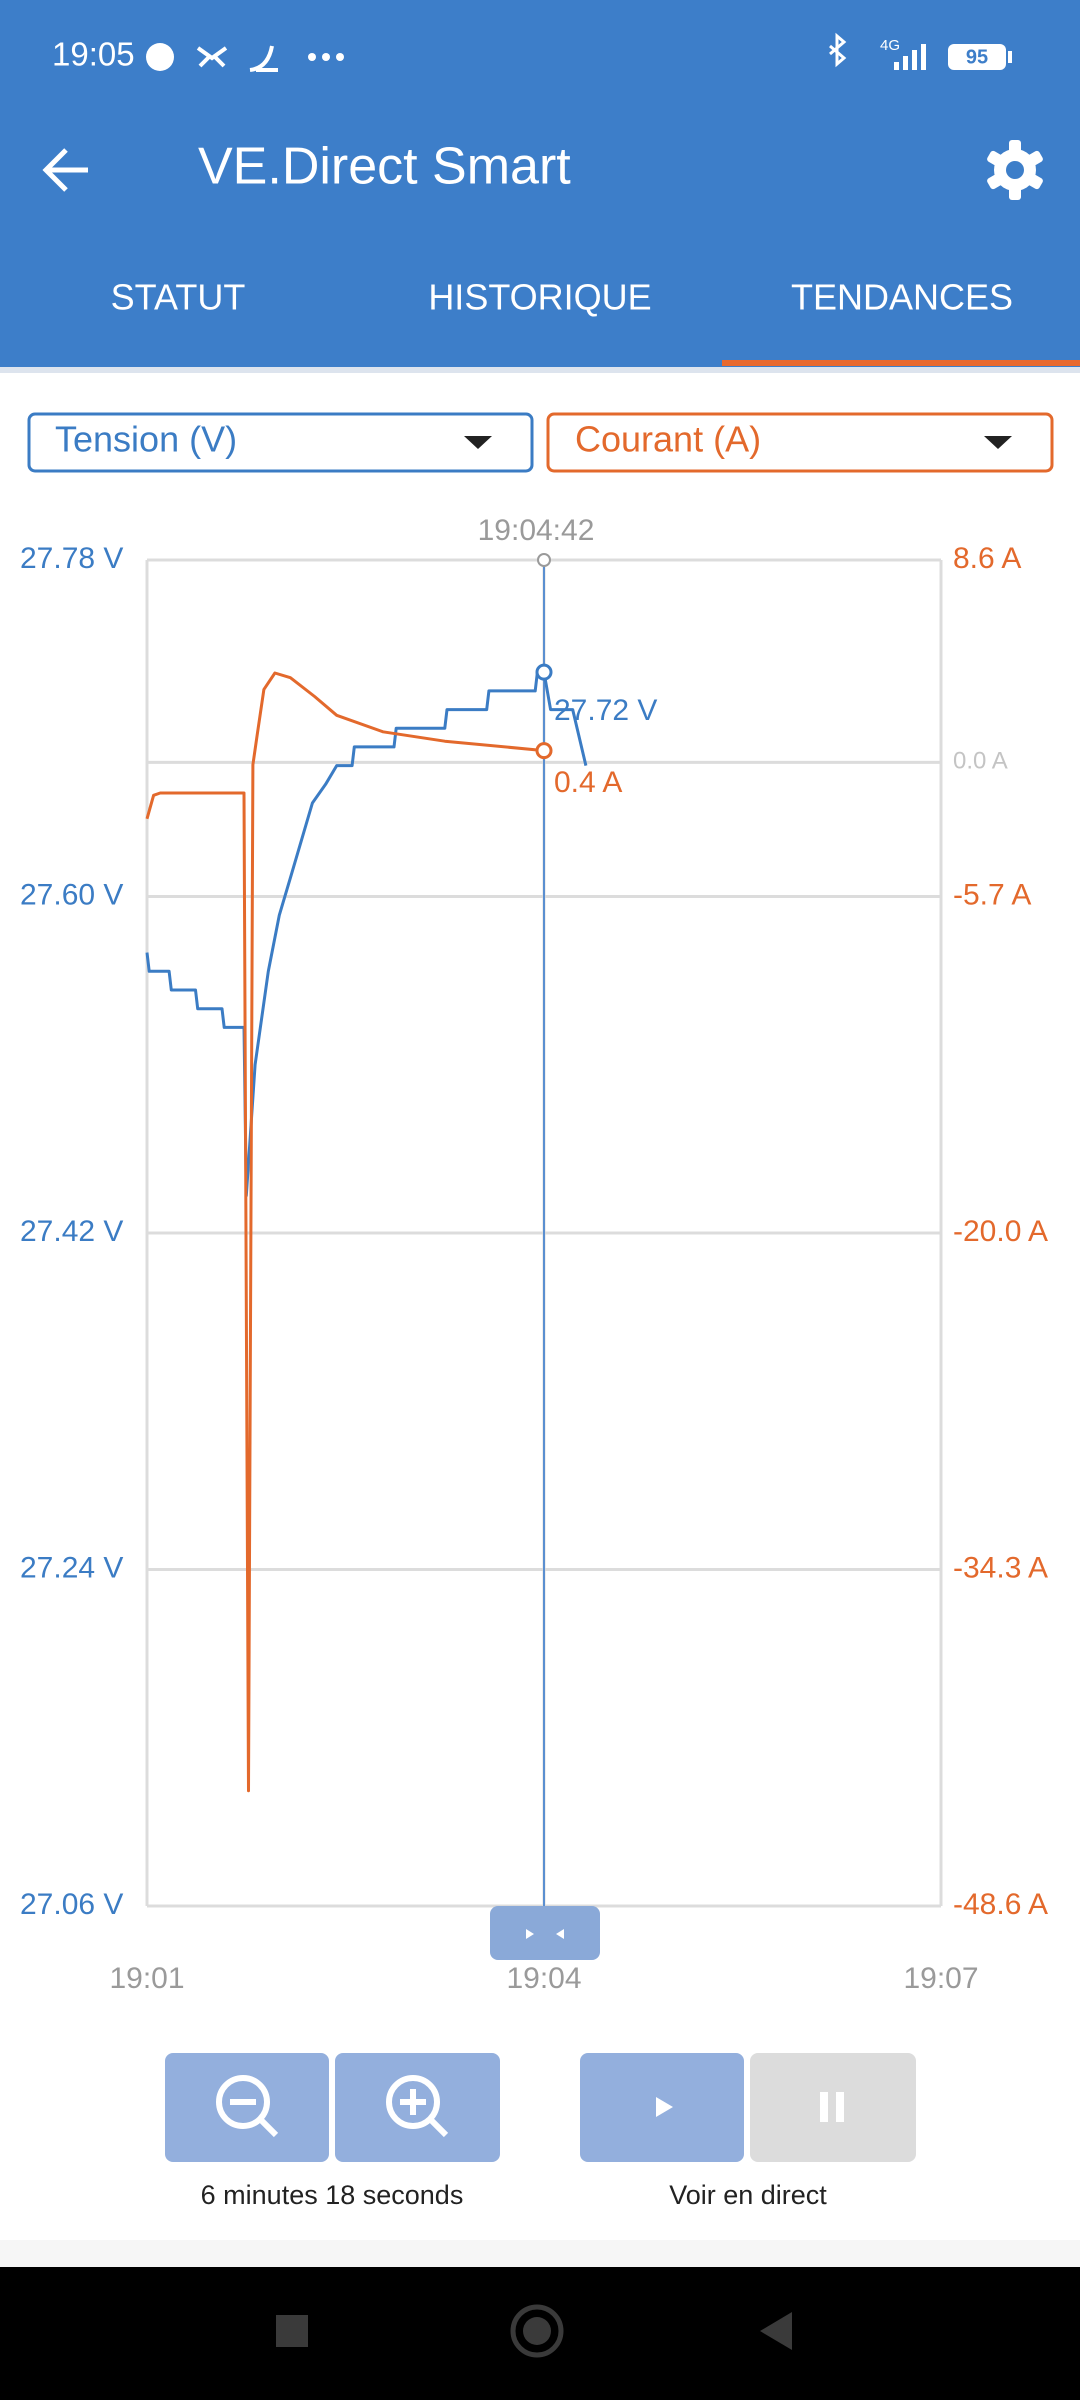  I want to click on tab-indicator, so click(901, 363).